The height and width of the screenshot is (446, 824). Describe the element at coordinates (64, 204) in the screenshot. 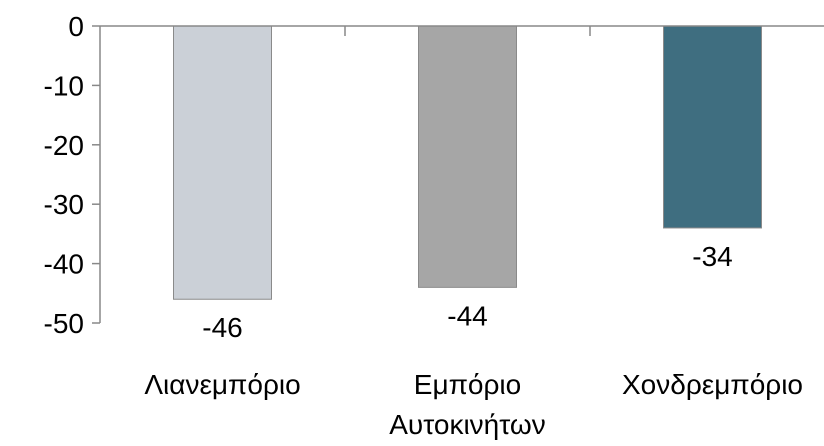

I see `y-tick-label-3: -30` at that location.